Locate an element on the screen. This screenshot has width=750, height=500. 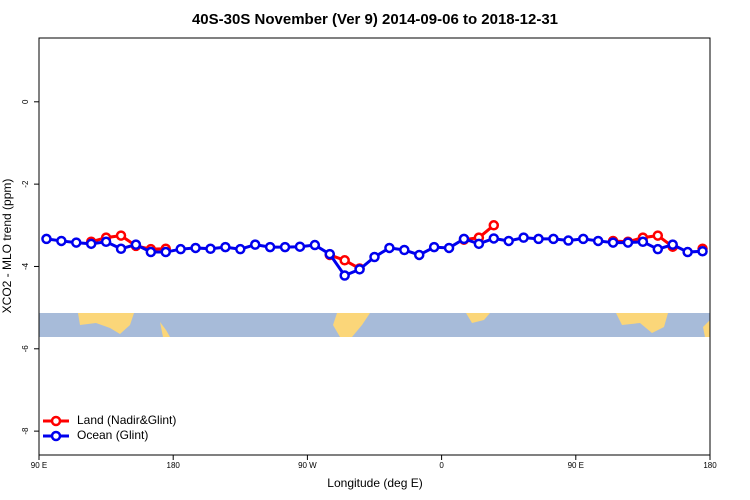
x-tick-label: 90 W is located at coordinates (307, 465).